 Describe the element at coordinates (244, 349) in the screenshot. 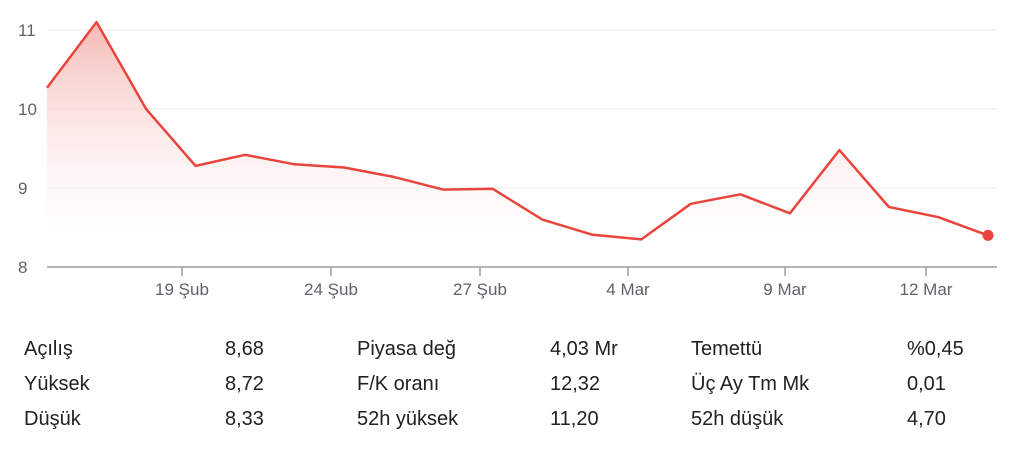

I see `stat-value-open: 8,68` at that location.